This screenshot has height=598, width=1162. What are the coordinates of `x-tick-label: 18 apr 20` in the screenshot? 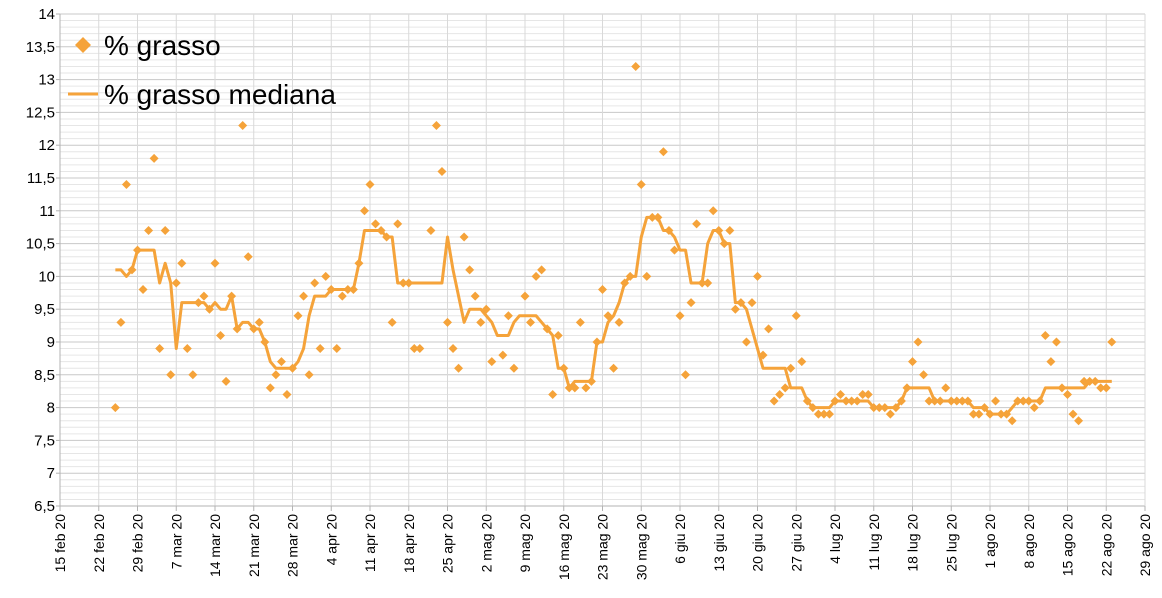 It's located at (409, 543).